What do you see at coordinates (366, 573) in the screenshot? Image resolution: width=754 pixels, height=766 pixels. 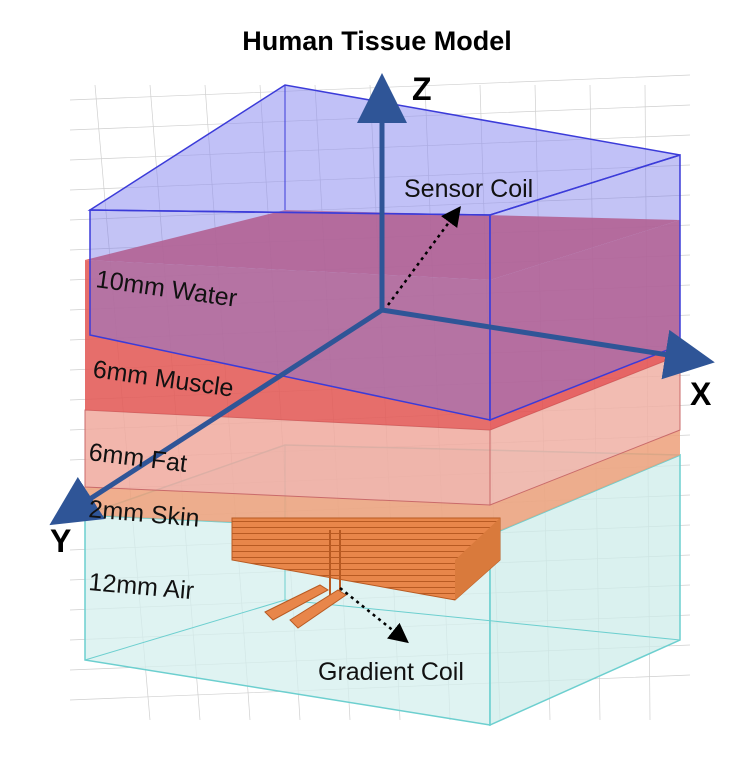 I see `gradient-coil` at bounding box center [366, 573].